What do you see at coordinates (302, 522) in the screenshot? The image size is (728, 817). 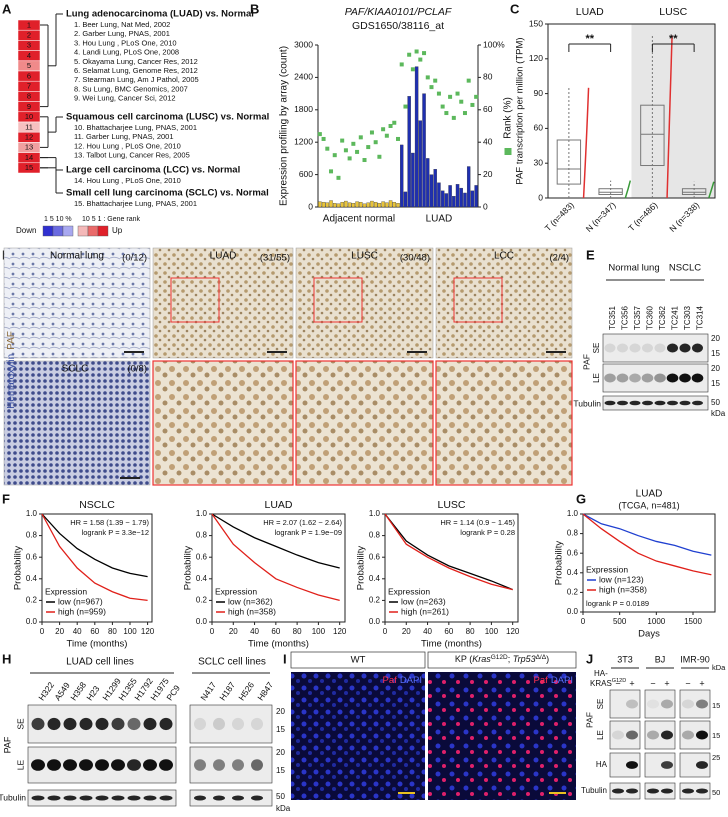 I see `annotation: HR = 2.07 (1.62 − 2.64)` at bounding box center [302, 522].